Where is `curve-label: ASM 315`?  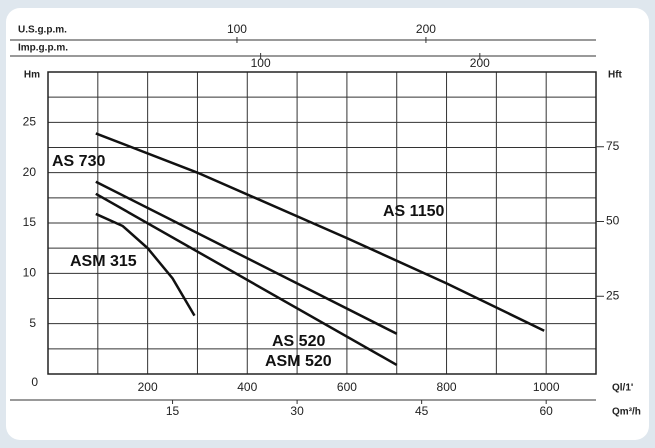 curve-label: ASM 315 is located at coordinates (103, 261).